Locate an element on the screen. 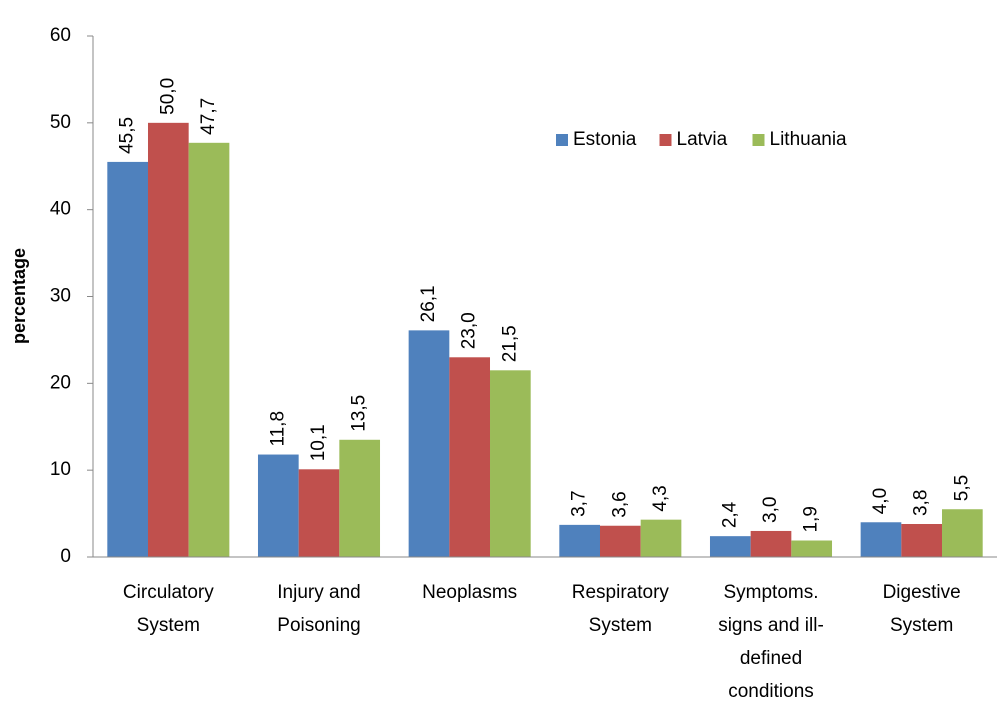  value-label: 21,5 is located at coordinates (509, 343).